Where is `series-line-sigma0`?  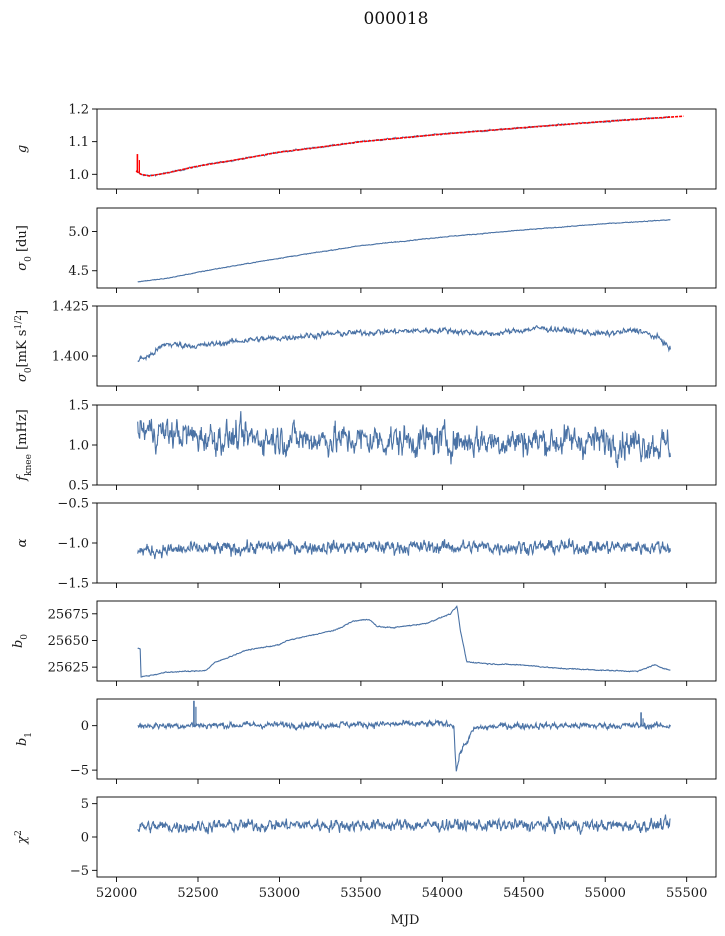 series-line-sigma0 is located at coordinates (404, 251).